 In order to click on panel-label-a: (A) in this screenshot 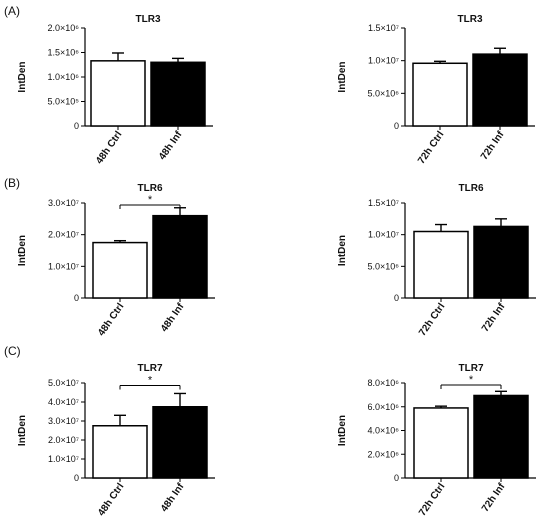, I will do `click(12, 11)`.